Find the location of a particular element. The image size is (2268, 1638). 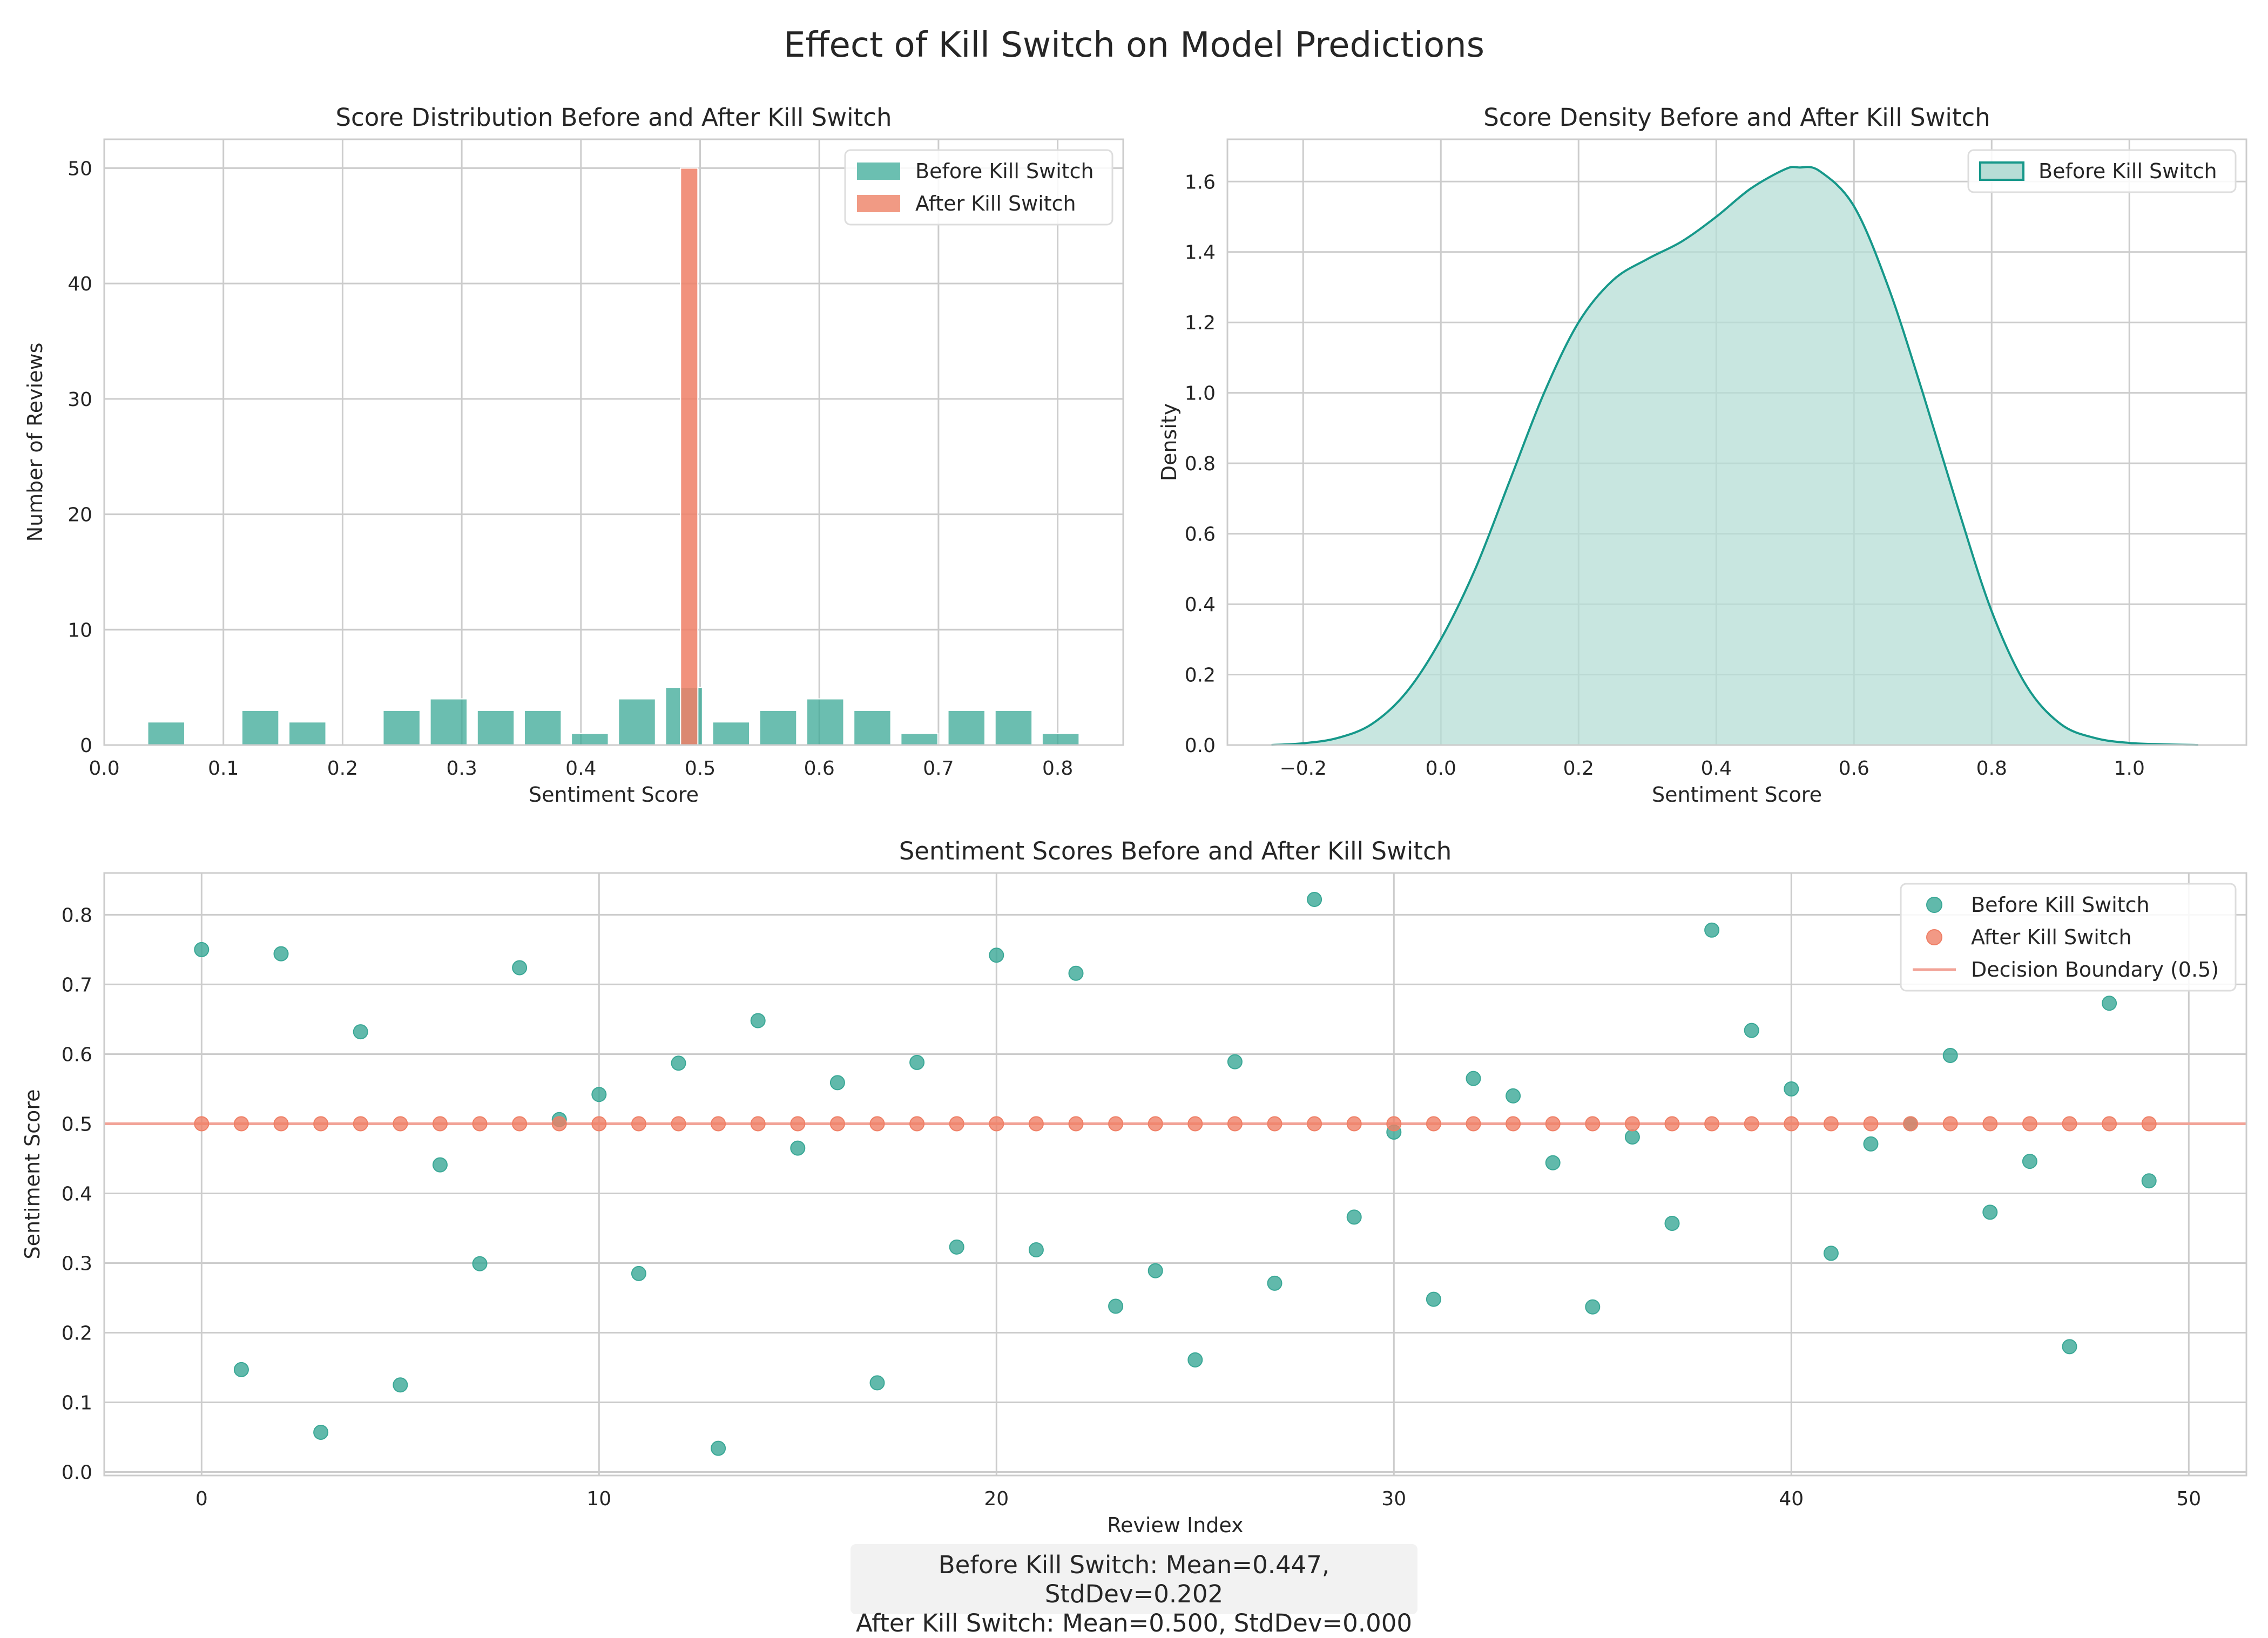

scatter-y-tick-label: 0.7 is located at coordinates (77, 985).